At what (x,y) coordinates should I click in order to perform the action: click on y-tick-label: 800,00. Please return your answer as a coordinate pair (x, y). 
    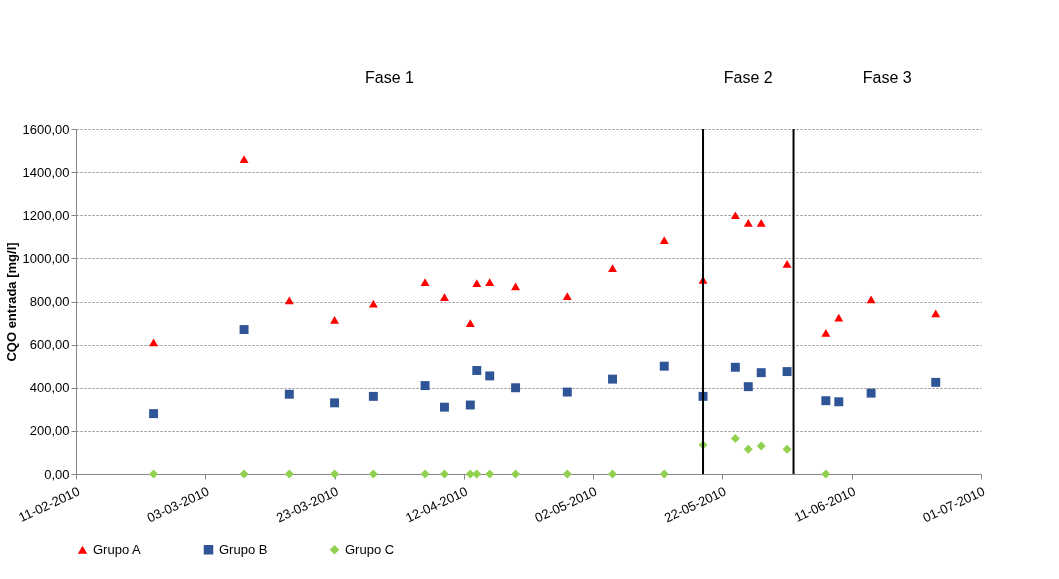
    Looking at the image, I should click on (49, 301).